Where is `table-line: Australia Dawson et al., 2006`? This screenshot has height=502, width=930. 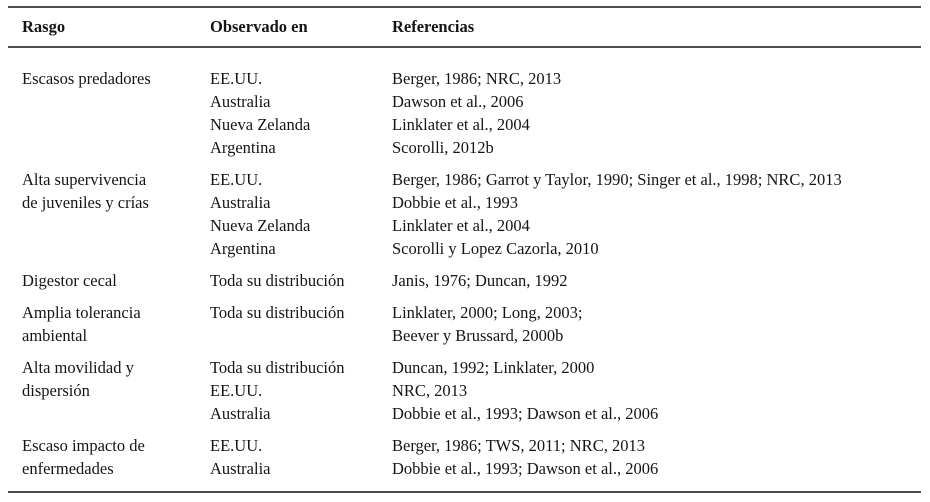
table-line: Australia Dawson et al., 2006 is located at coordinates (464, 101).